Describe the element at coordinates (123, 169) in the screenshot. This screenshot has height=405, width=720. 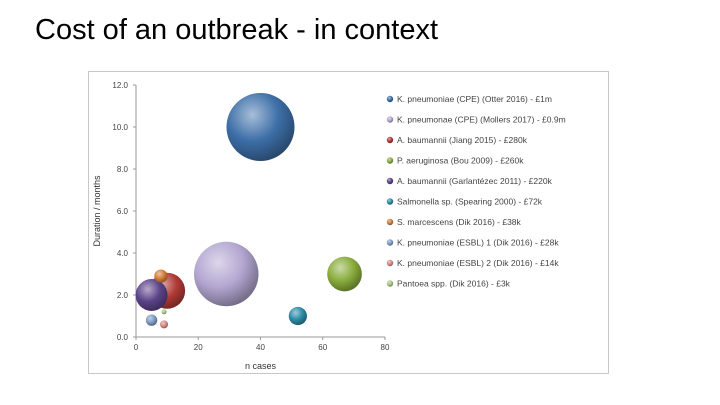
I see `y-tick-label: 8.0` at that location.